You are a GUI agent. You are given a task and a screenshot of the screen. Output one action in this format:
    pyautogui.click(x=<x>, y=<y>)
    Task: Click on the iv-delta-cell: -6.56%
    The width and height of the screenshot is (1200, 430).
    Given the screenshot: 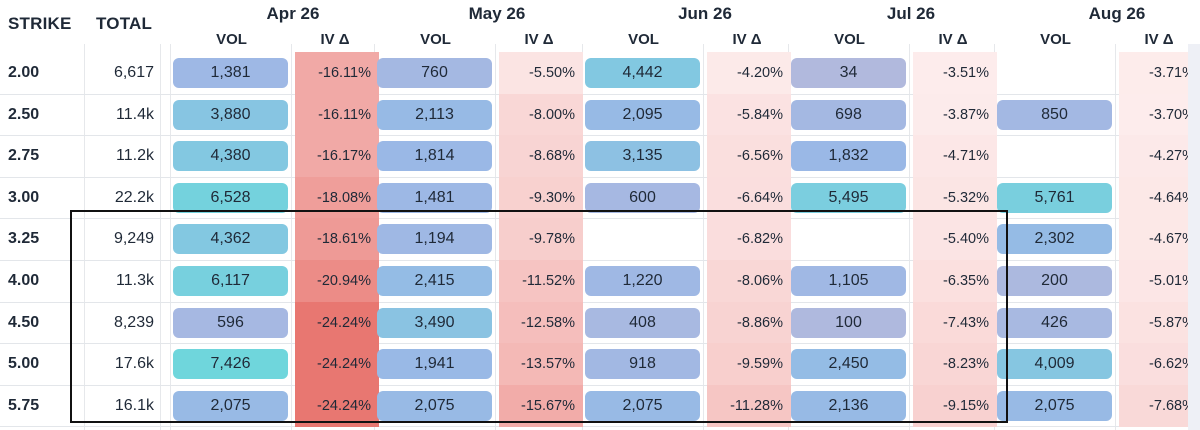 What is the action you would take?
    pyautogui.click(x=749, y=156)
    